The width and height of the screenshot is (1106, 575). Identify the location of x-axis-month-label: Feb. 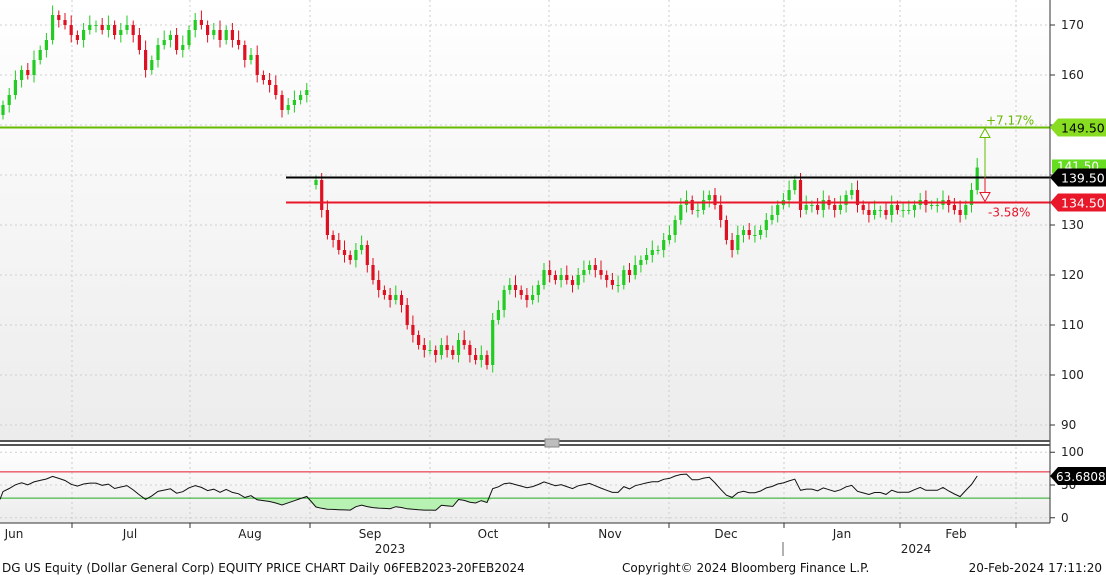
(955, 534).